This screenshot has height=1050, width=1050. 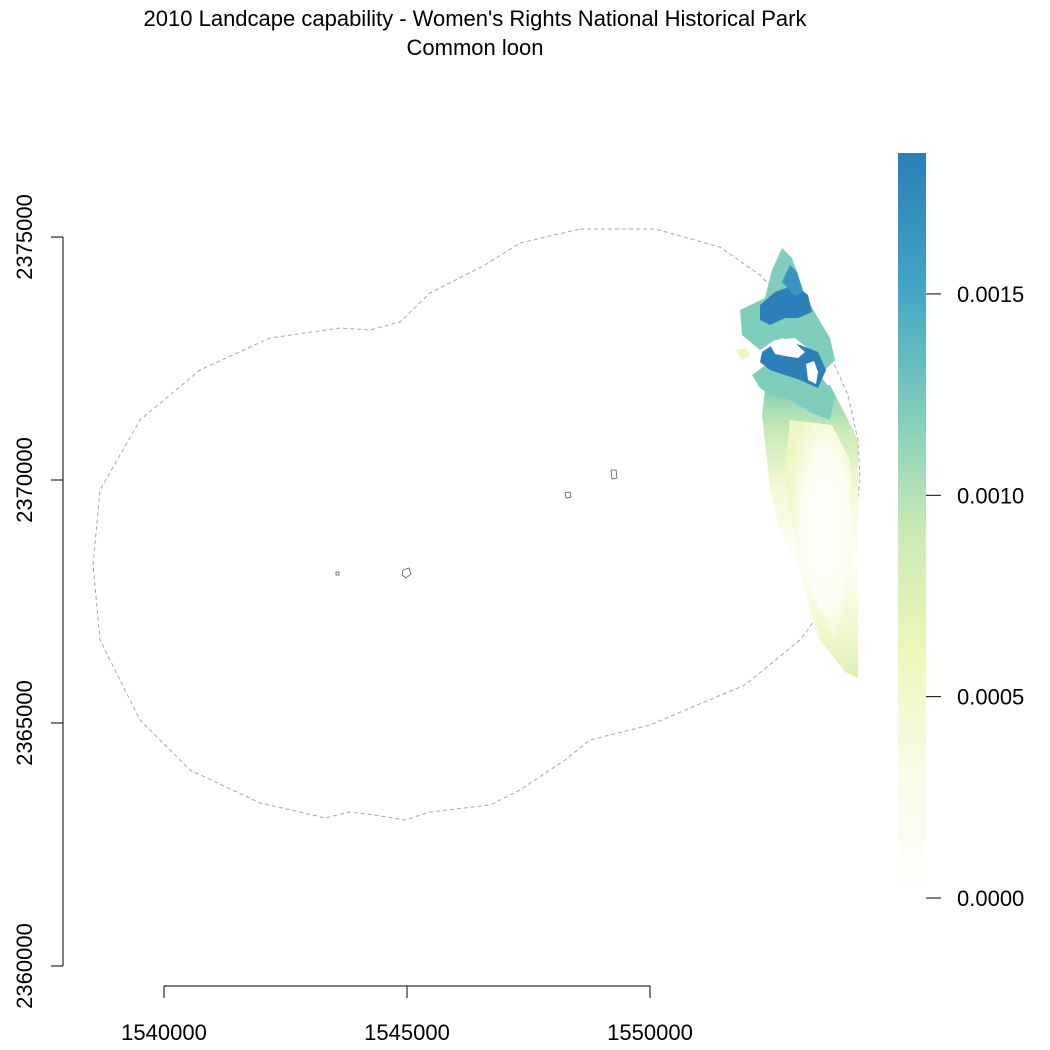 What do you see at coordinates (990, 495) in the screenshot?
I see `legend-tick-label: 0.0010` at bounding box center [990, 495].